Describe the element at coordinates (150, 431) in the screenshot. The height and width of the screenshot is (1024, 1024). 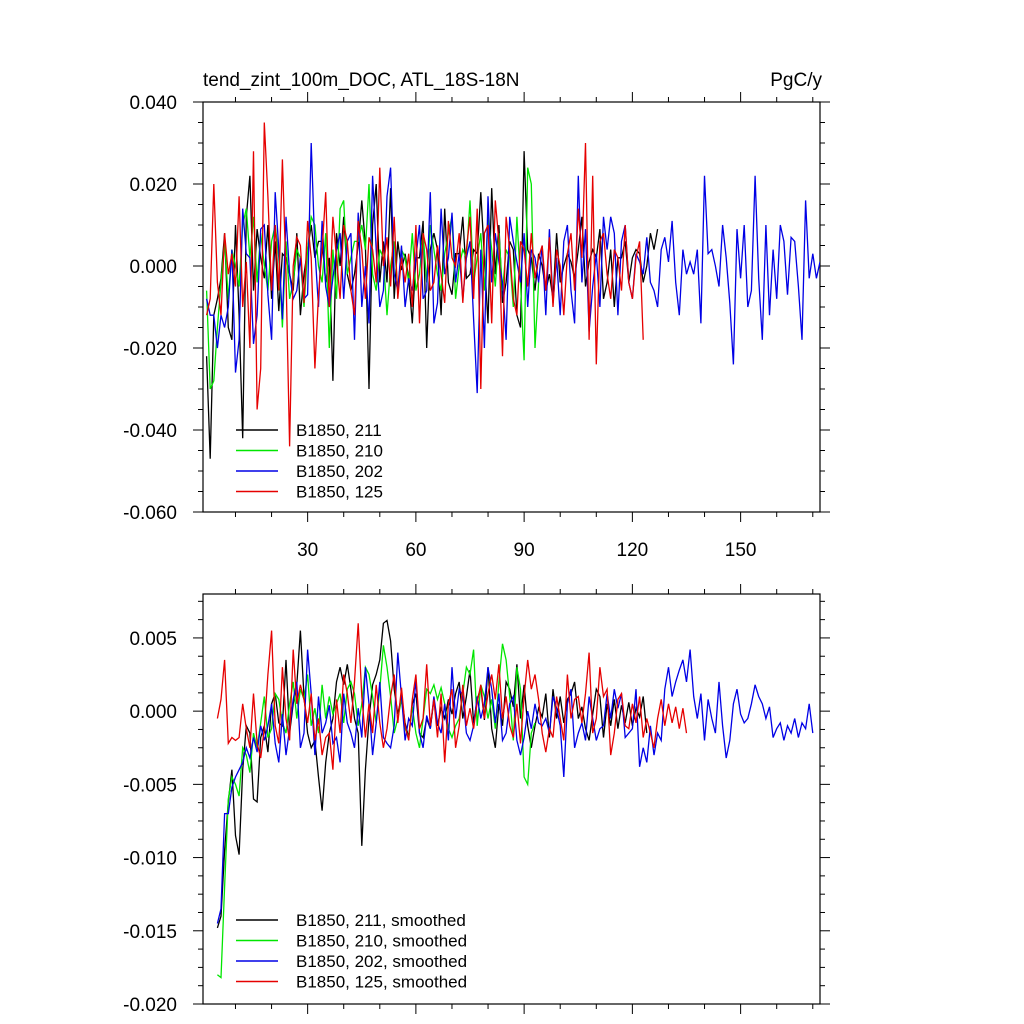
I see `y-tick-label: -0.040` at that location.